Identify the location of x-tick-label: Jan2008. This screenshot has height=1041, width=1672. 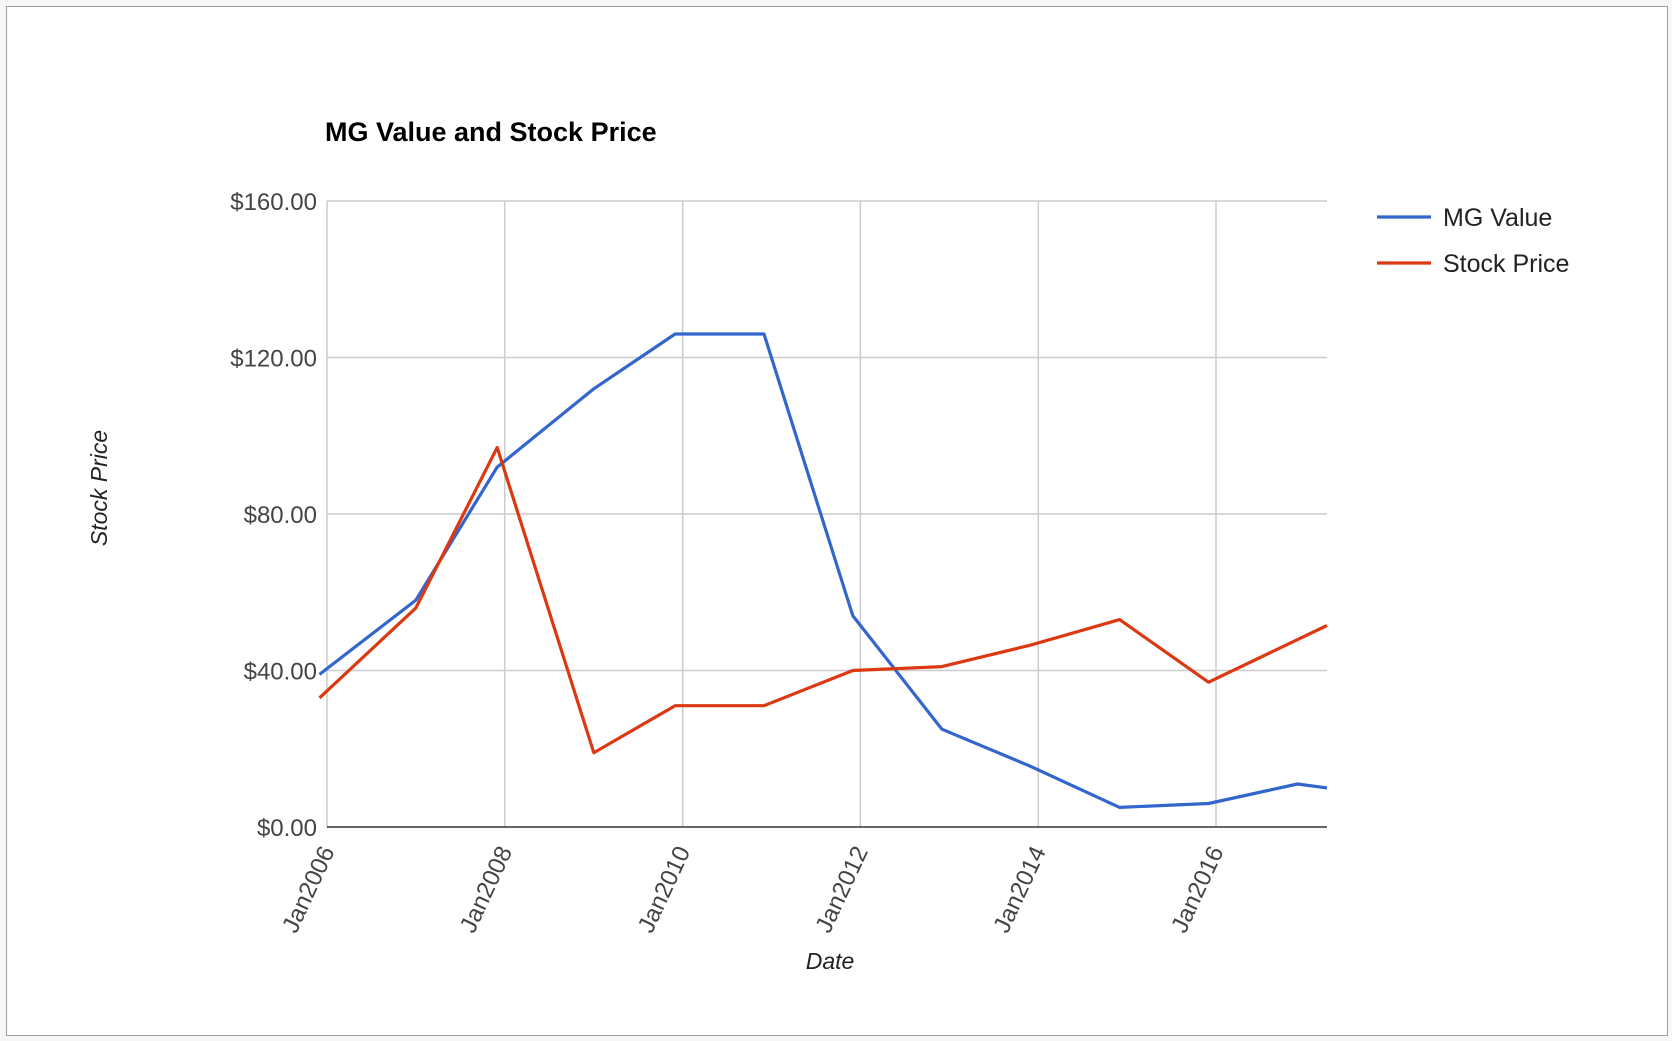
(486, 889).